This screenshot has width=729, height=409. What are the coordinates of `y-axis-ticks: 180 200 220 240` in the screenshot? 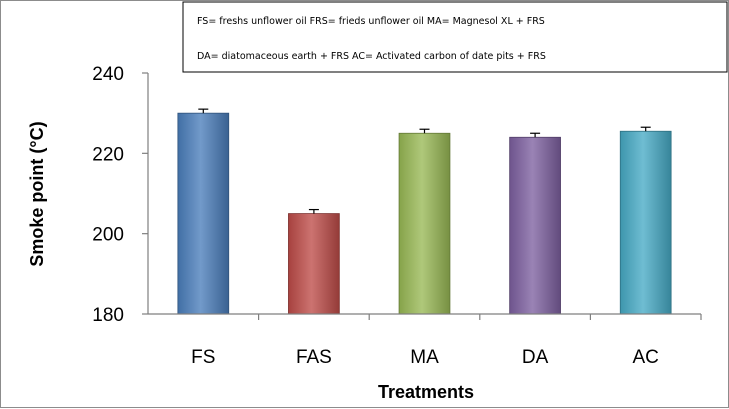 It's located at (120, 195).